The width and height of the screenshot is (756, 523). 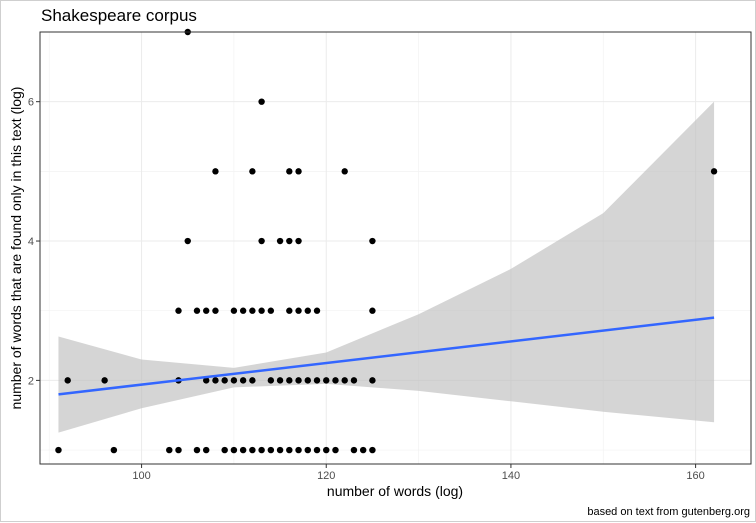 What do you see at coordinates (395, 491) in the screenshot?
I see `x-axis-label: number of words (log)` at bounding box center [395, 491].